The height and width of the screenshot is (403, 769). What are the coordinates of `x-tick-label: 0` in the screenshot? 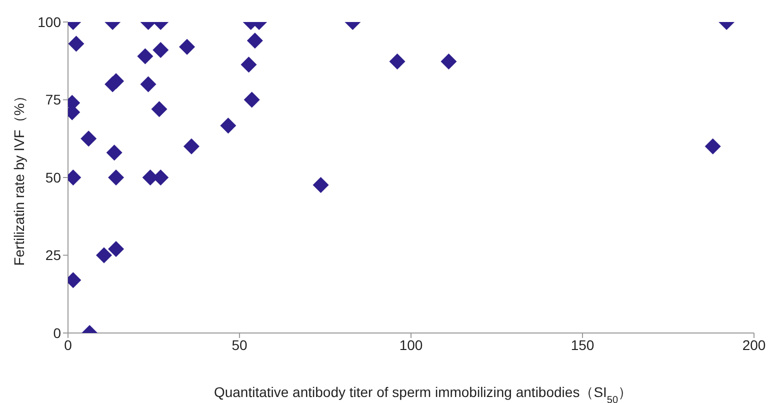 It's located at (68, 344).